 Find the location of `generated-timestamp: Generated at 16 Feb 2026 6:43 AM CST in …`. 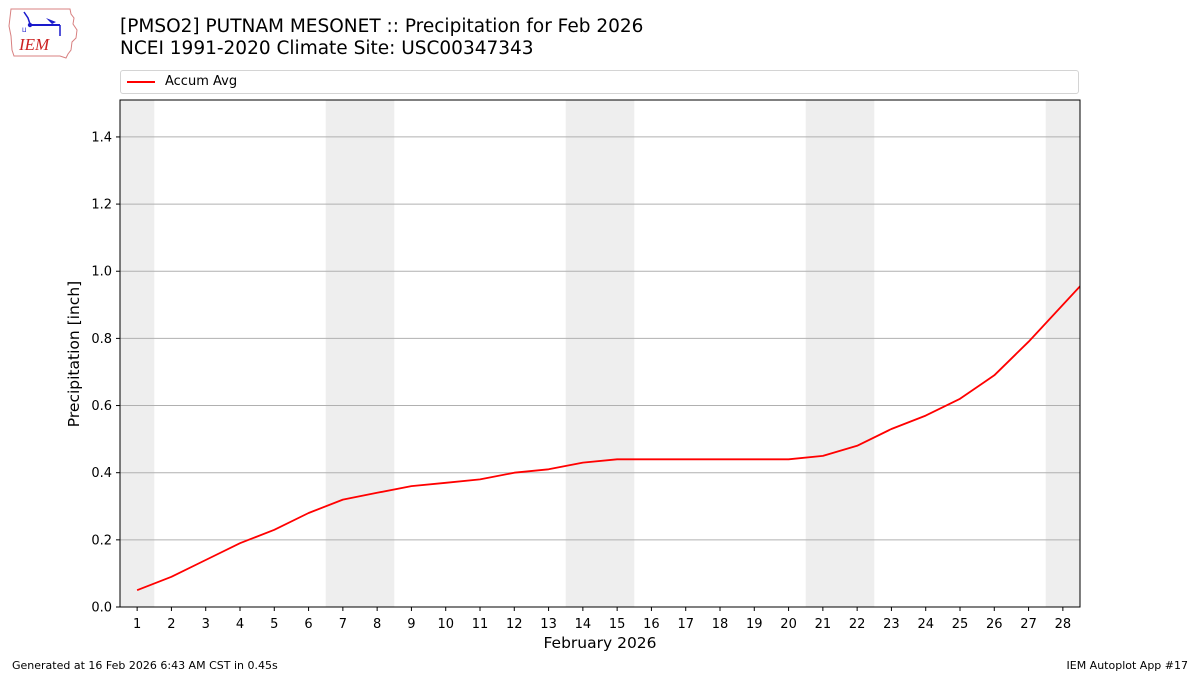

generated-timestamp: Generated at 16 Feb 2026 6:43 AM CST in … is located at coordinates (145, 665).